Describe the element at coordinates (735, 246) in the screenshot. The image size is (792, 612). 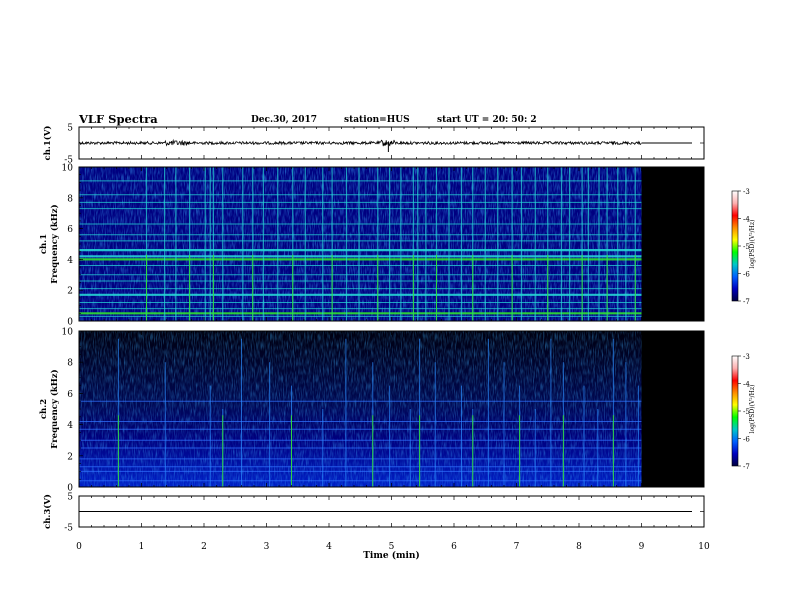
I see `ch1-spectrogram-colorbar-strip` at that location.